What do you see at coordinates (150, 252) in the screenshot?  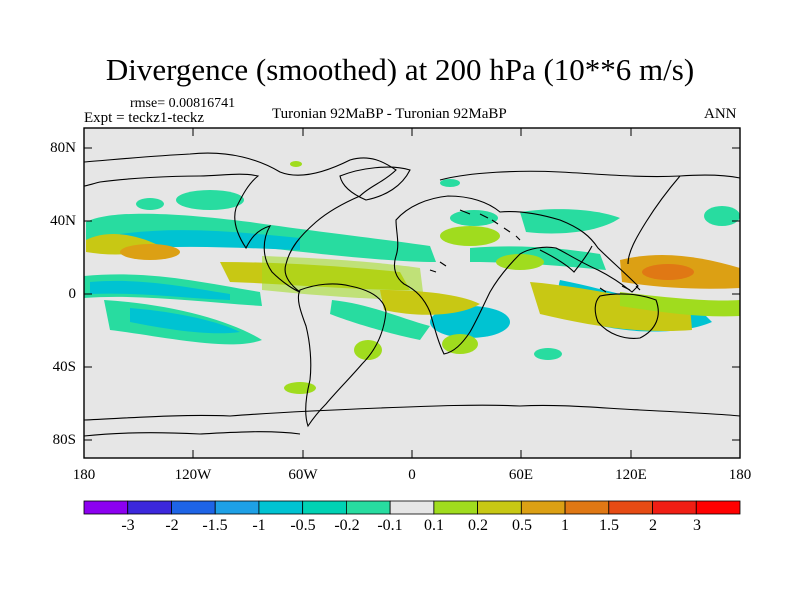 I see `pos-blob-south-pacific` at bounding box center [150, 252].